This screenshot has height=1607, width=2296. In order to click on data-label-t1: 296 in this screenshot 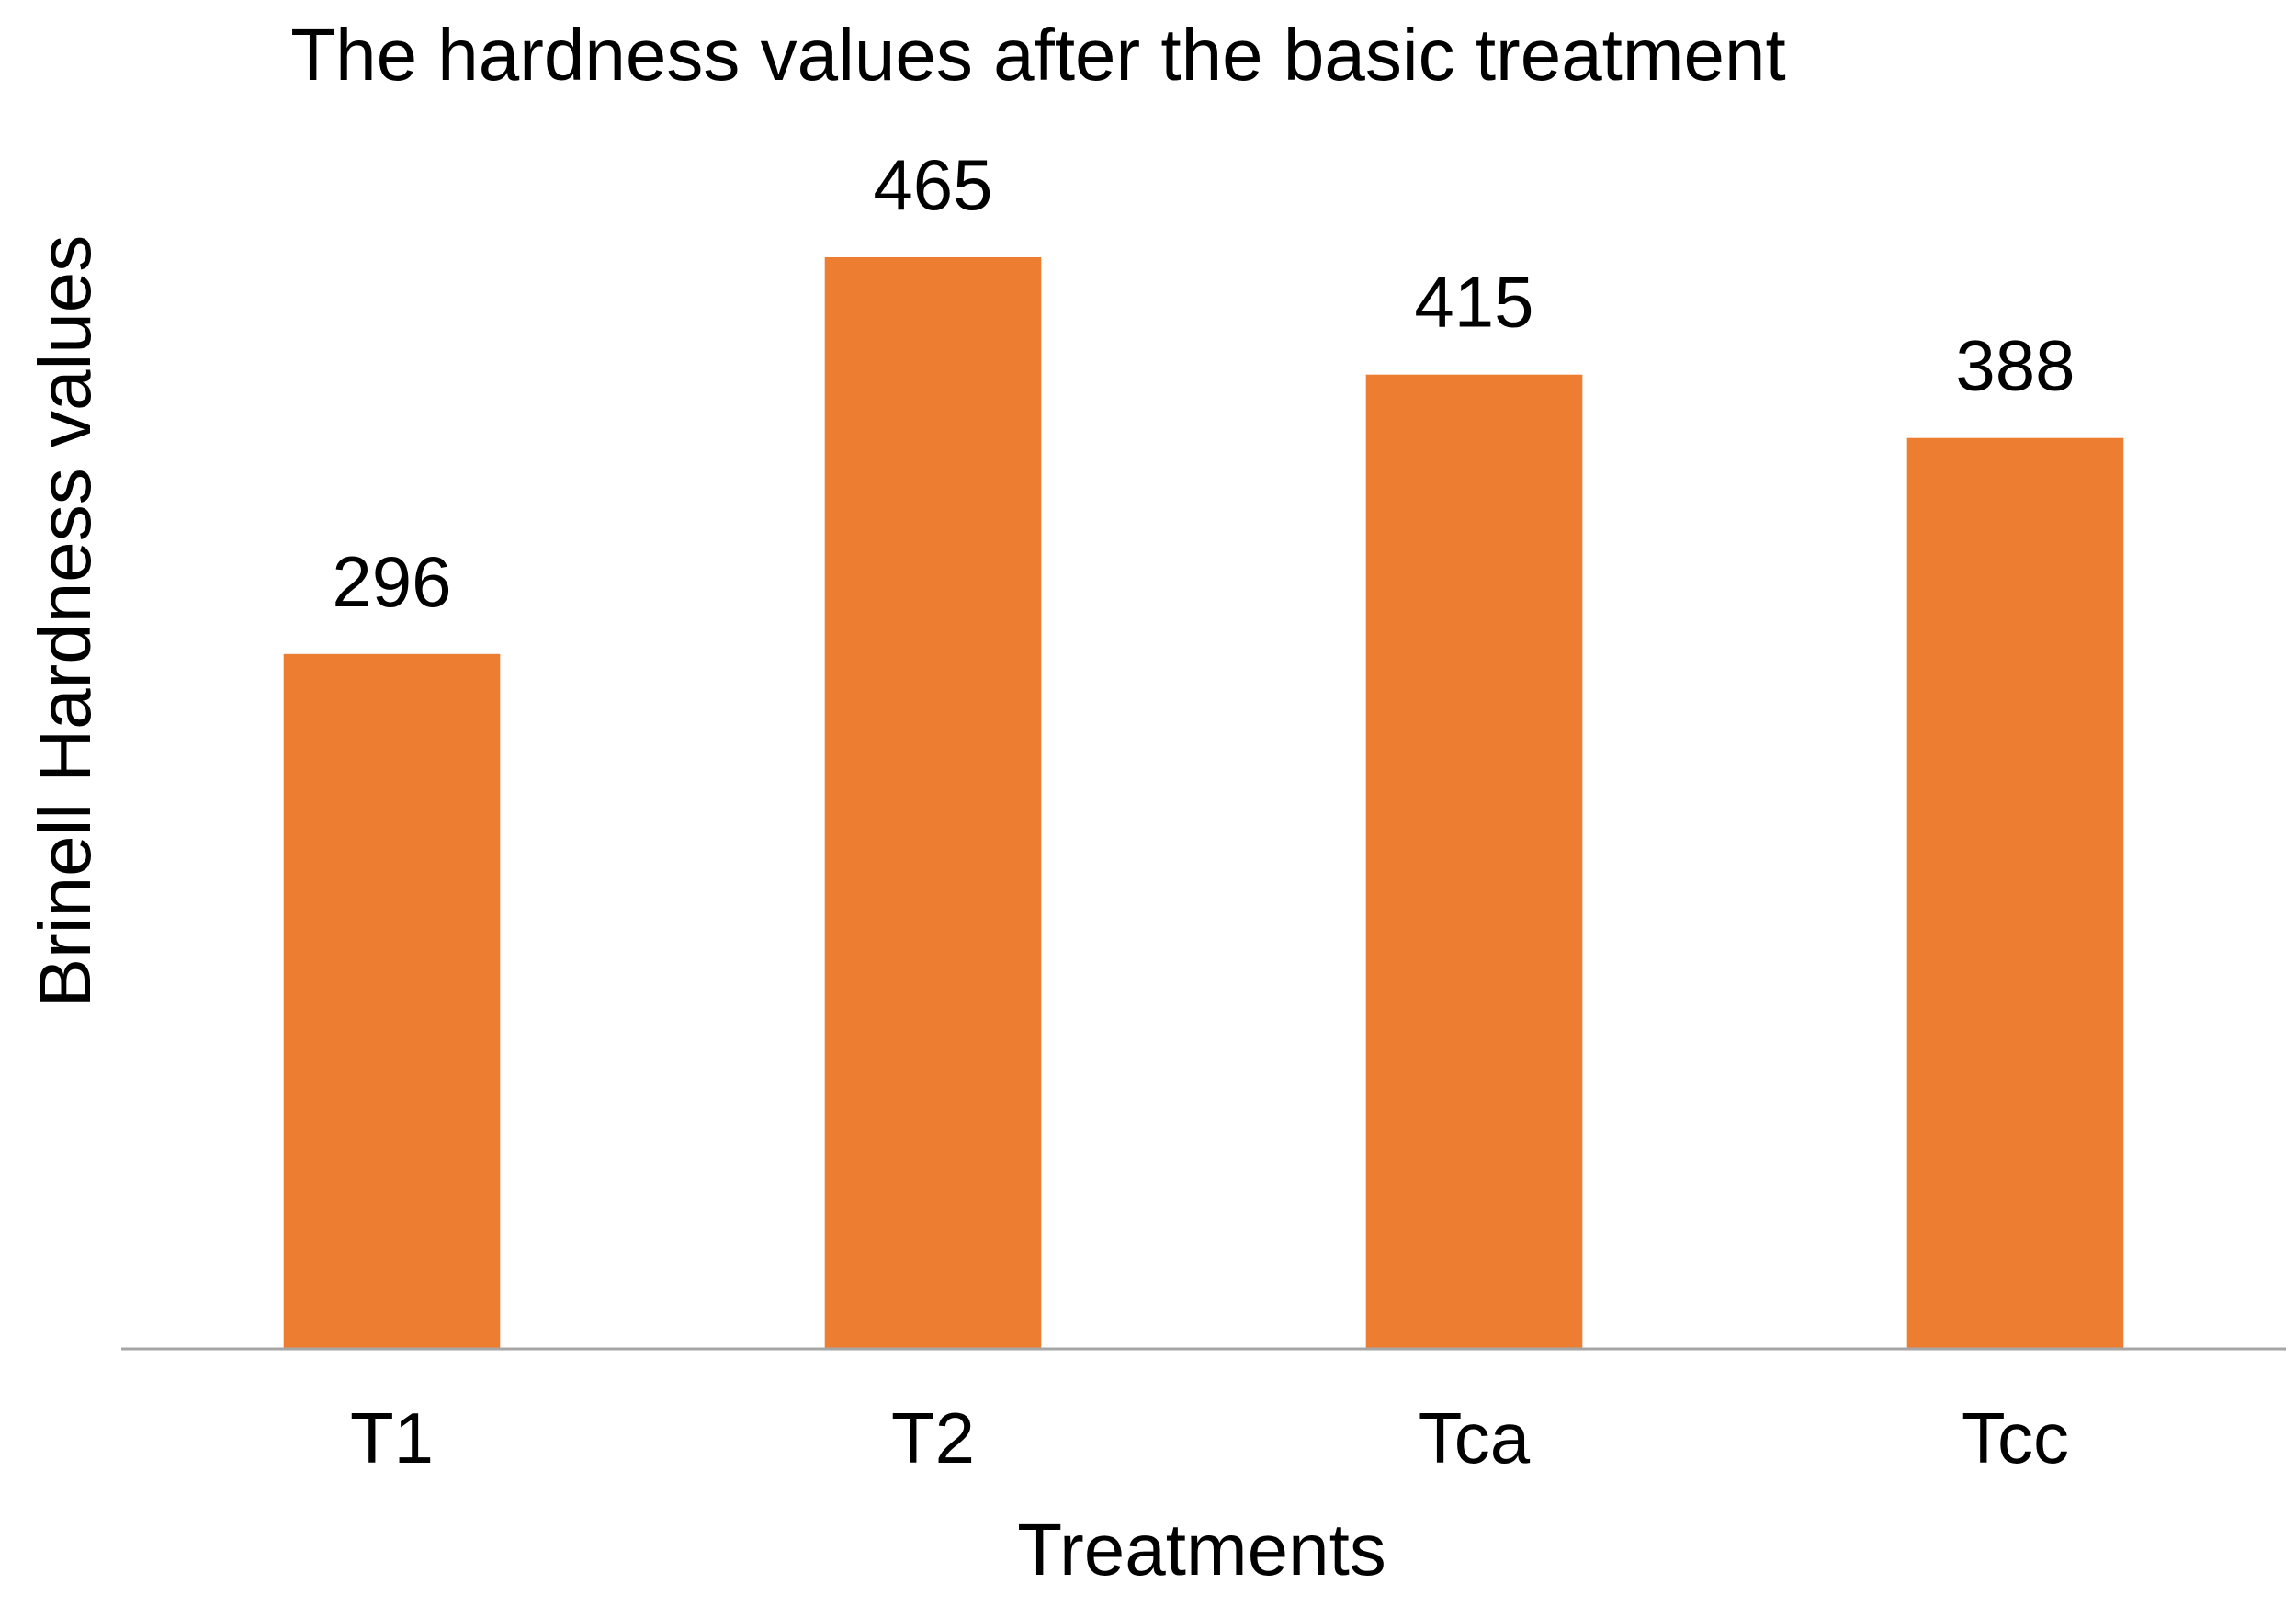, I will do `click(391, 582)`.